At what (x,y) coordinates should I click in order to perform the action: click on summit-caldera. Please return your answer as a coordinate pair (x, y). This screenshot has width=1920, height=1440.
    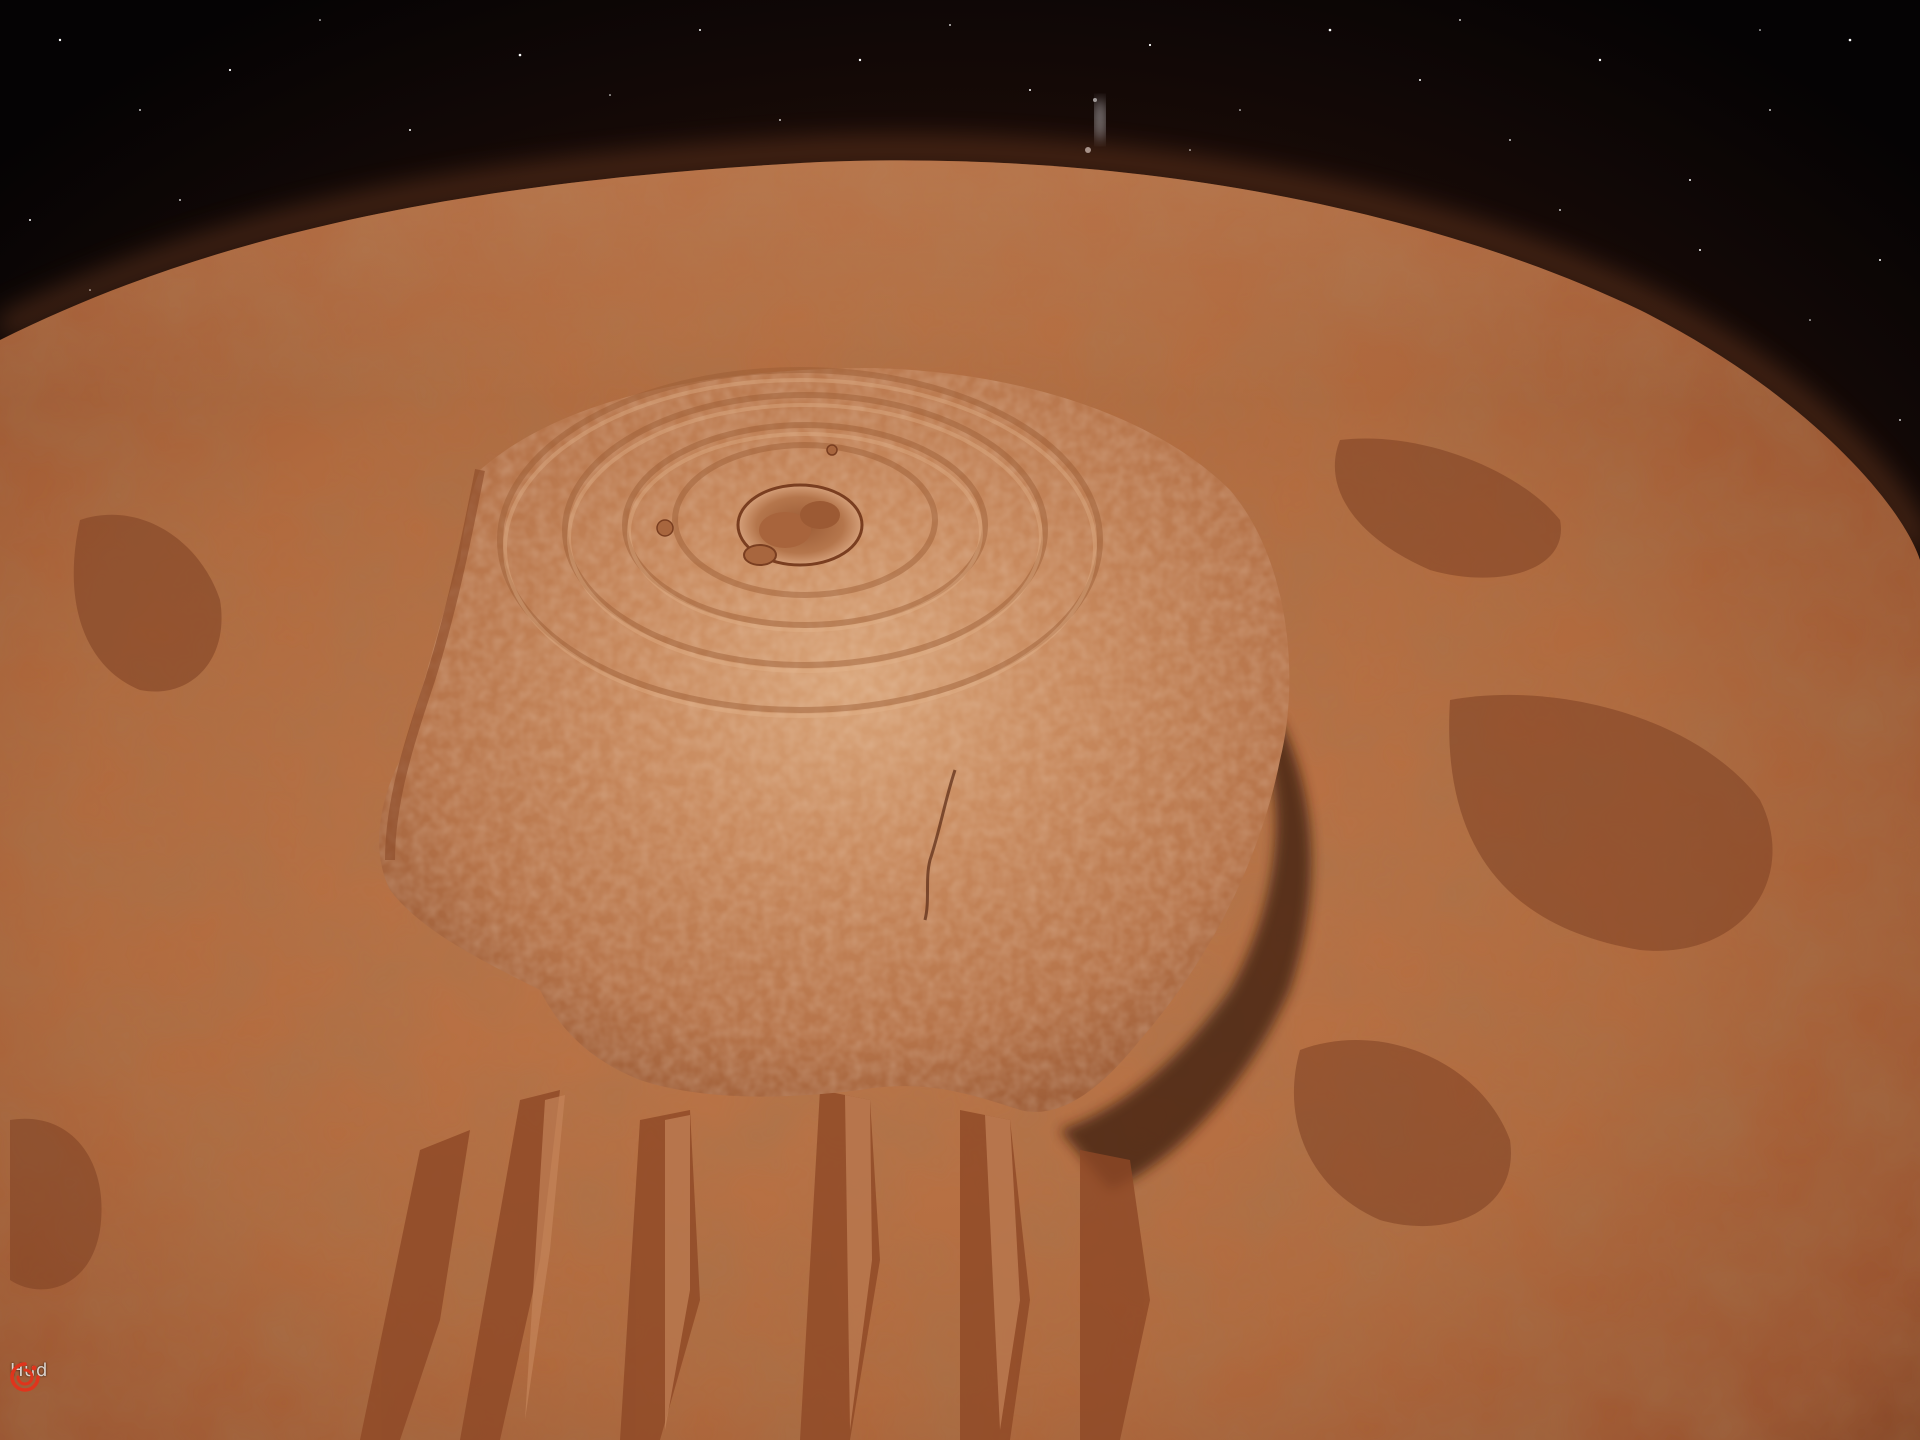
    Looking at the image, I should click on (760, 505).